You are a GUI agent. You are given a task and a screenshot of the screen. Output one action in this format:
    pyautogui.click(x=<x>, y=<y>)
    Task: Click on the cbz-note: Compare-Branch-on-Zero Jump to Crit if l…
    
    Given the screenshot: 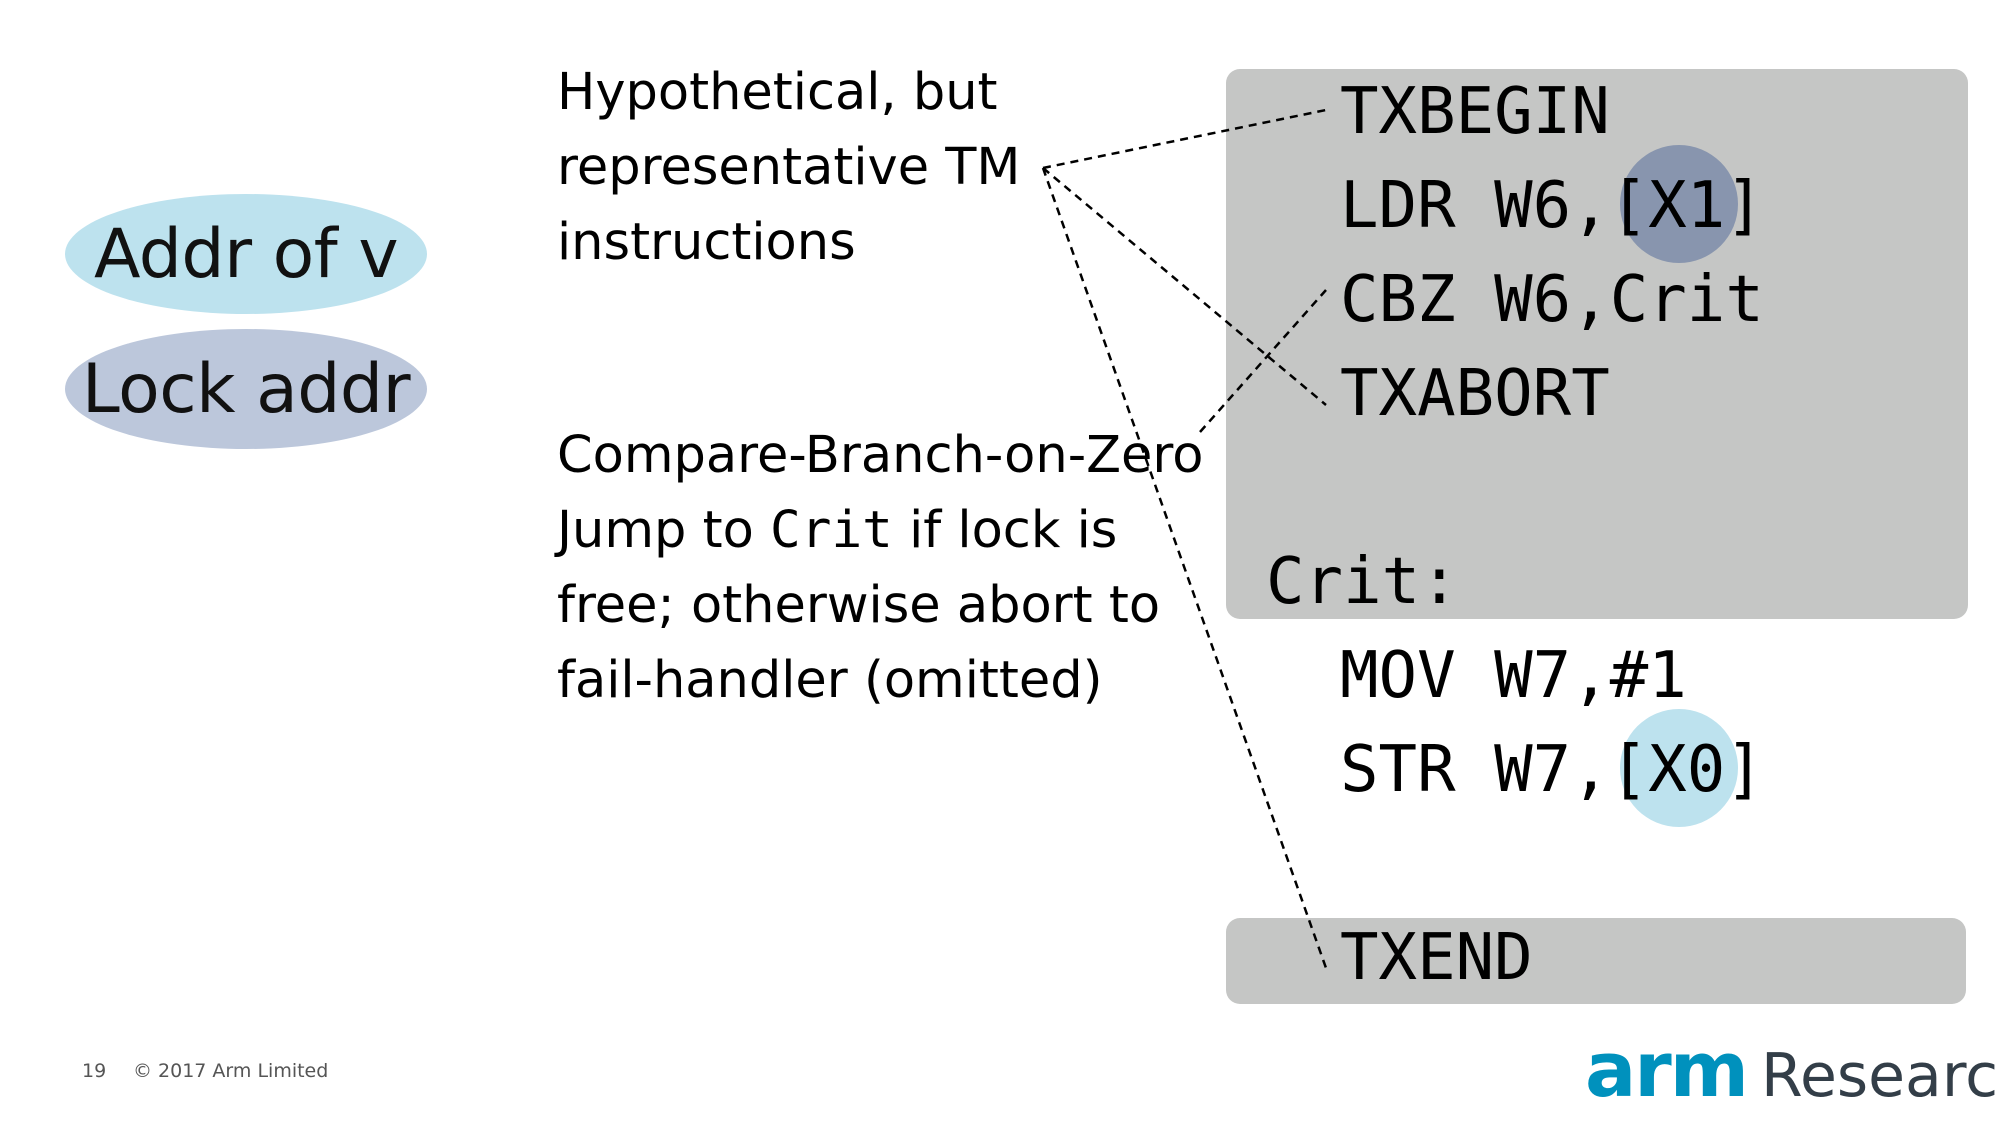 What is the action you would take?
    pyautogui.click(x=880, y=568)
    